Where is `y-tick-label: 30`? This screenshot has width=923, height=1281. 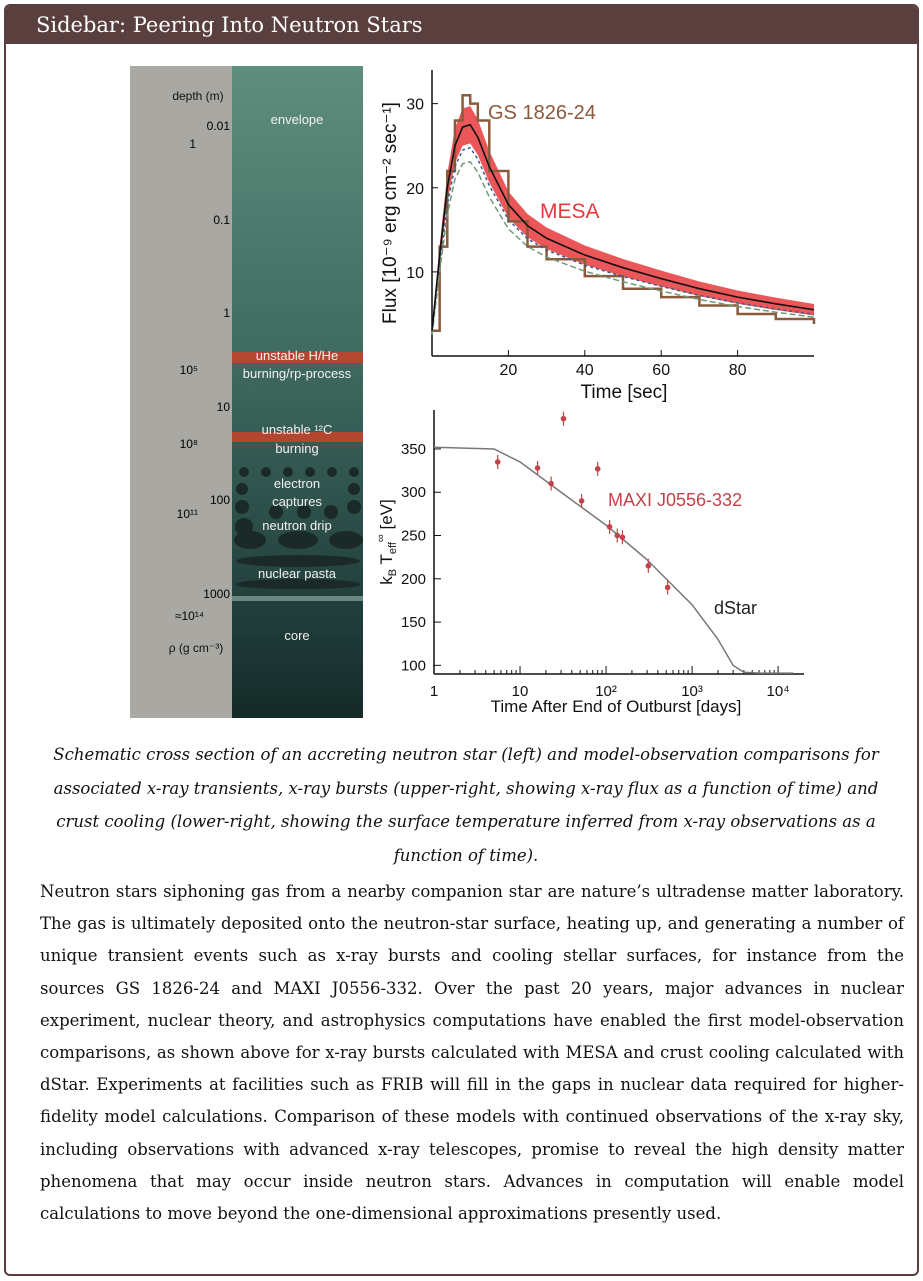 y-tick-label: 30 is located at coordinates (415, 105).